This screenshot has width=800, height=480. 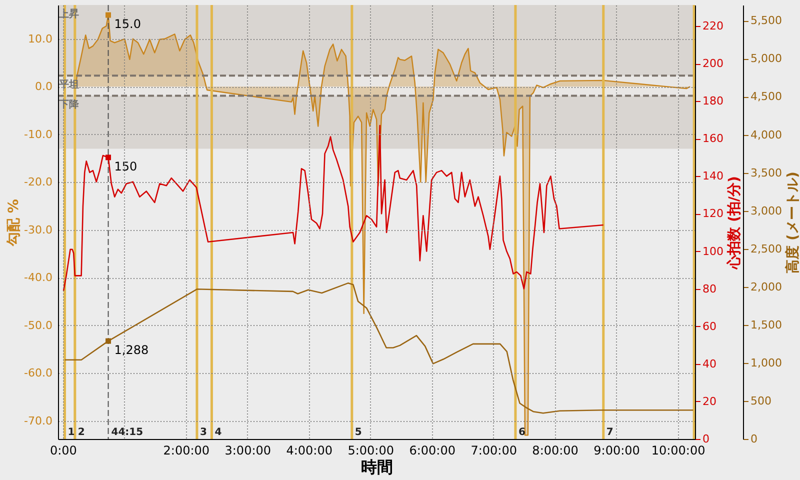 What do you see at coordinates (761, 401) in the screenshot?
I see `y3-tick-label: 500` at bounding box center [761, 401].